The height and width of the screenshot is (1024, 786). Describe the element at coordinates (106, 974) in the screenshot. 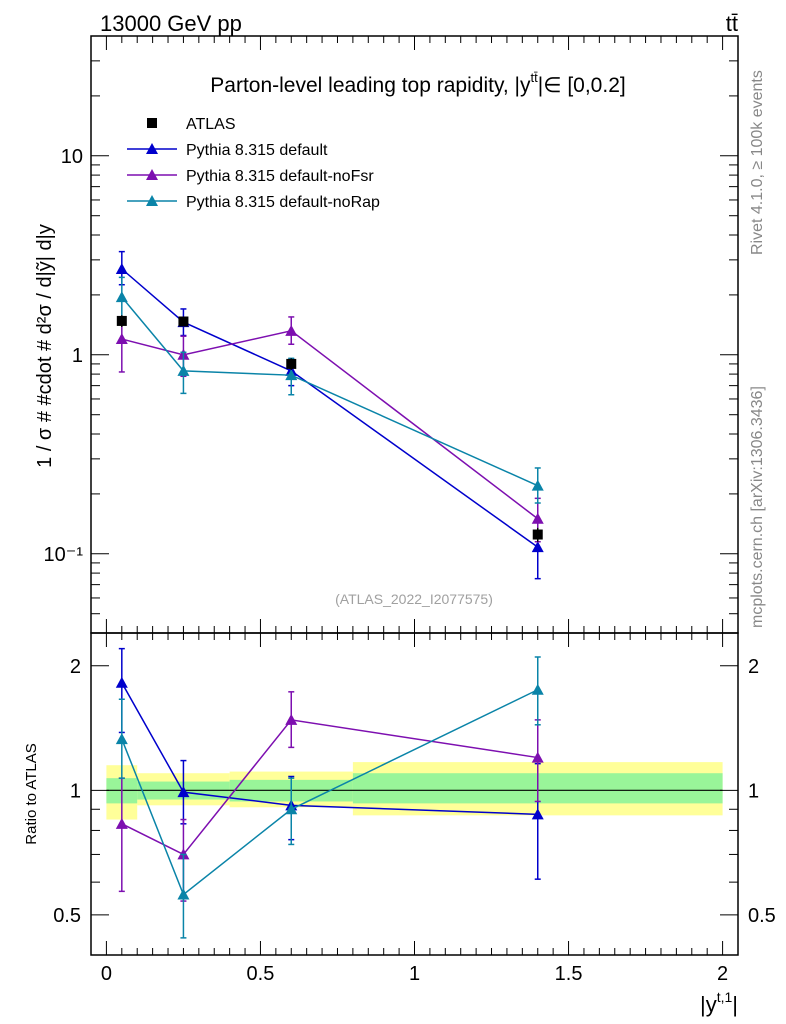

I see `x-tick-label: 0` at that location.